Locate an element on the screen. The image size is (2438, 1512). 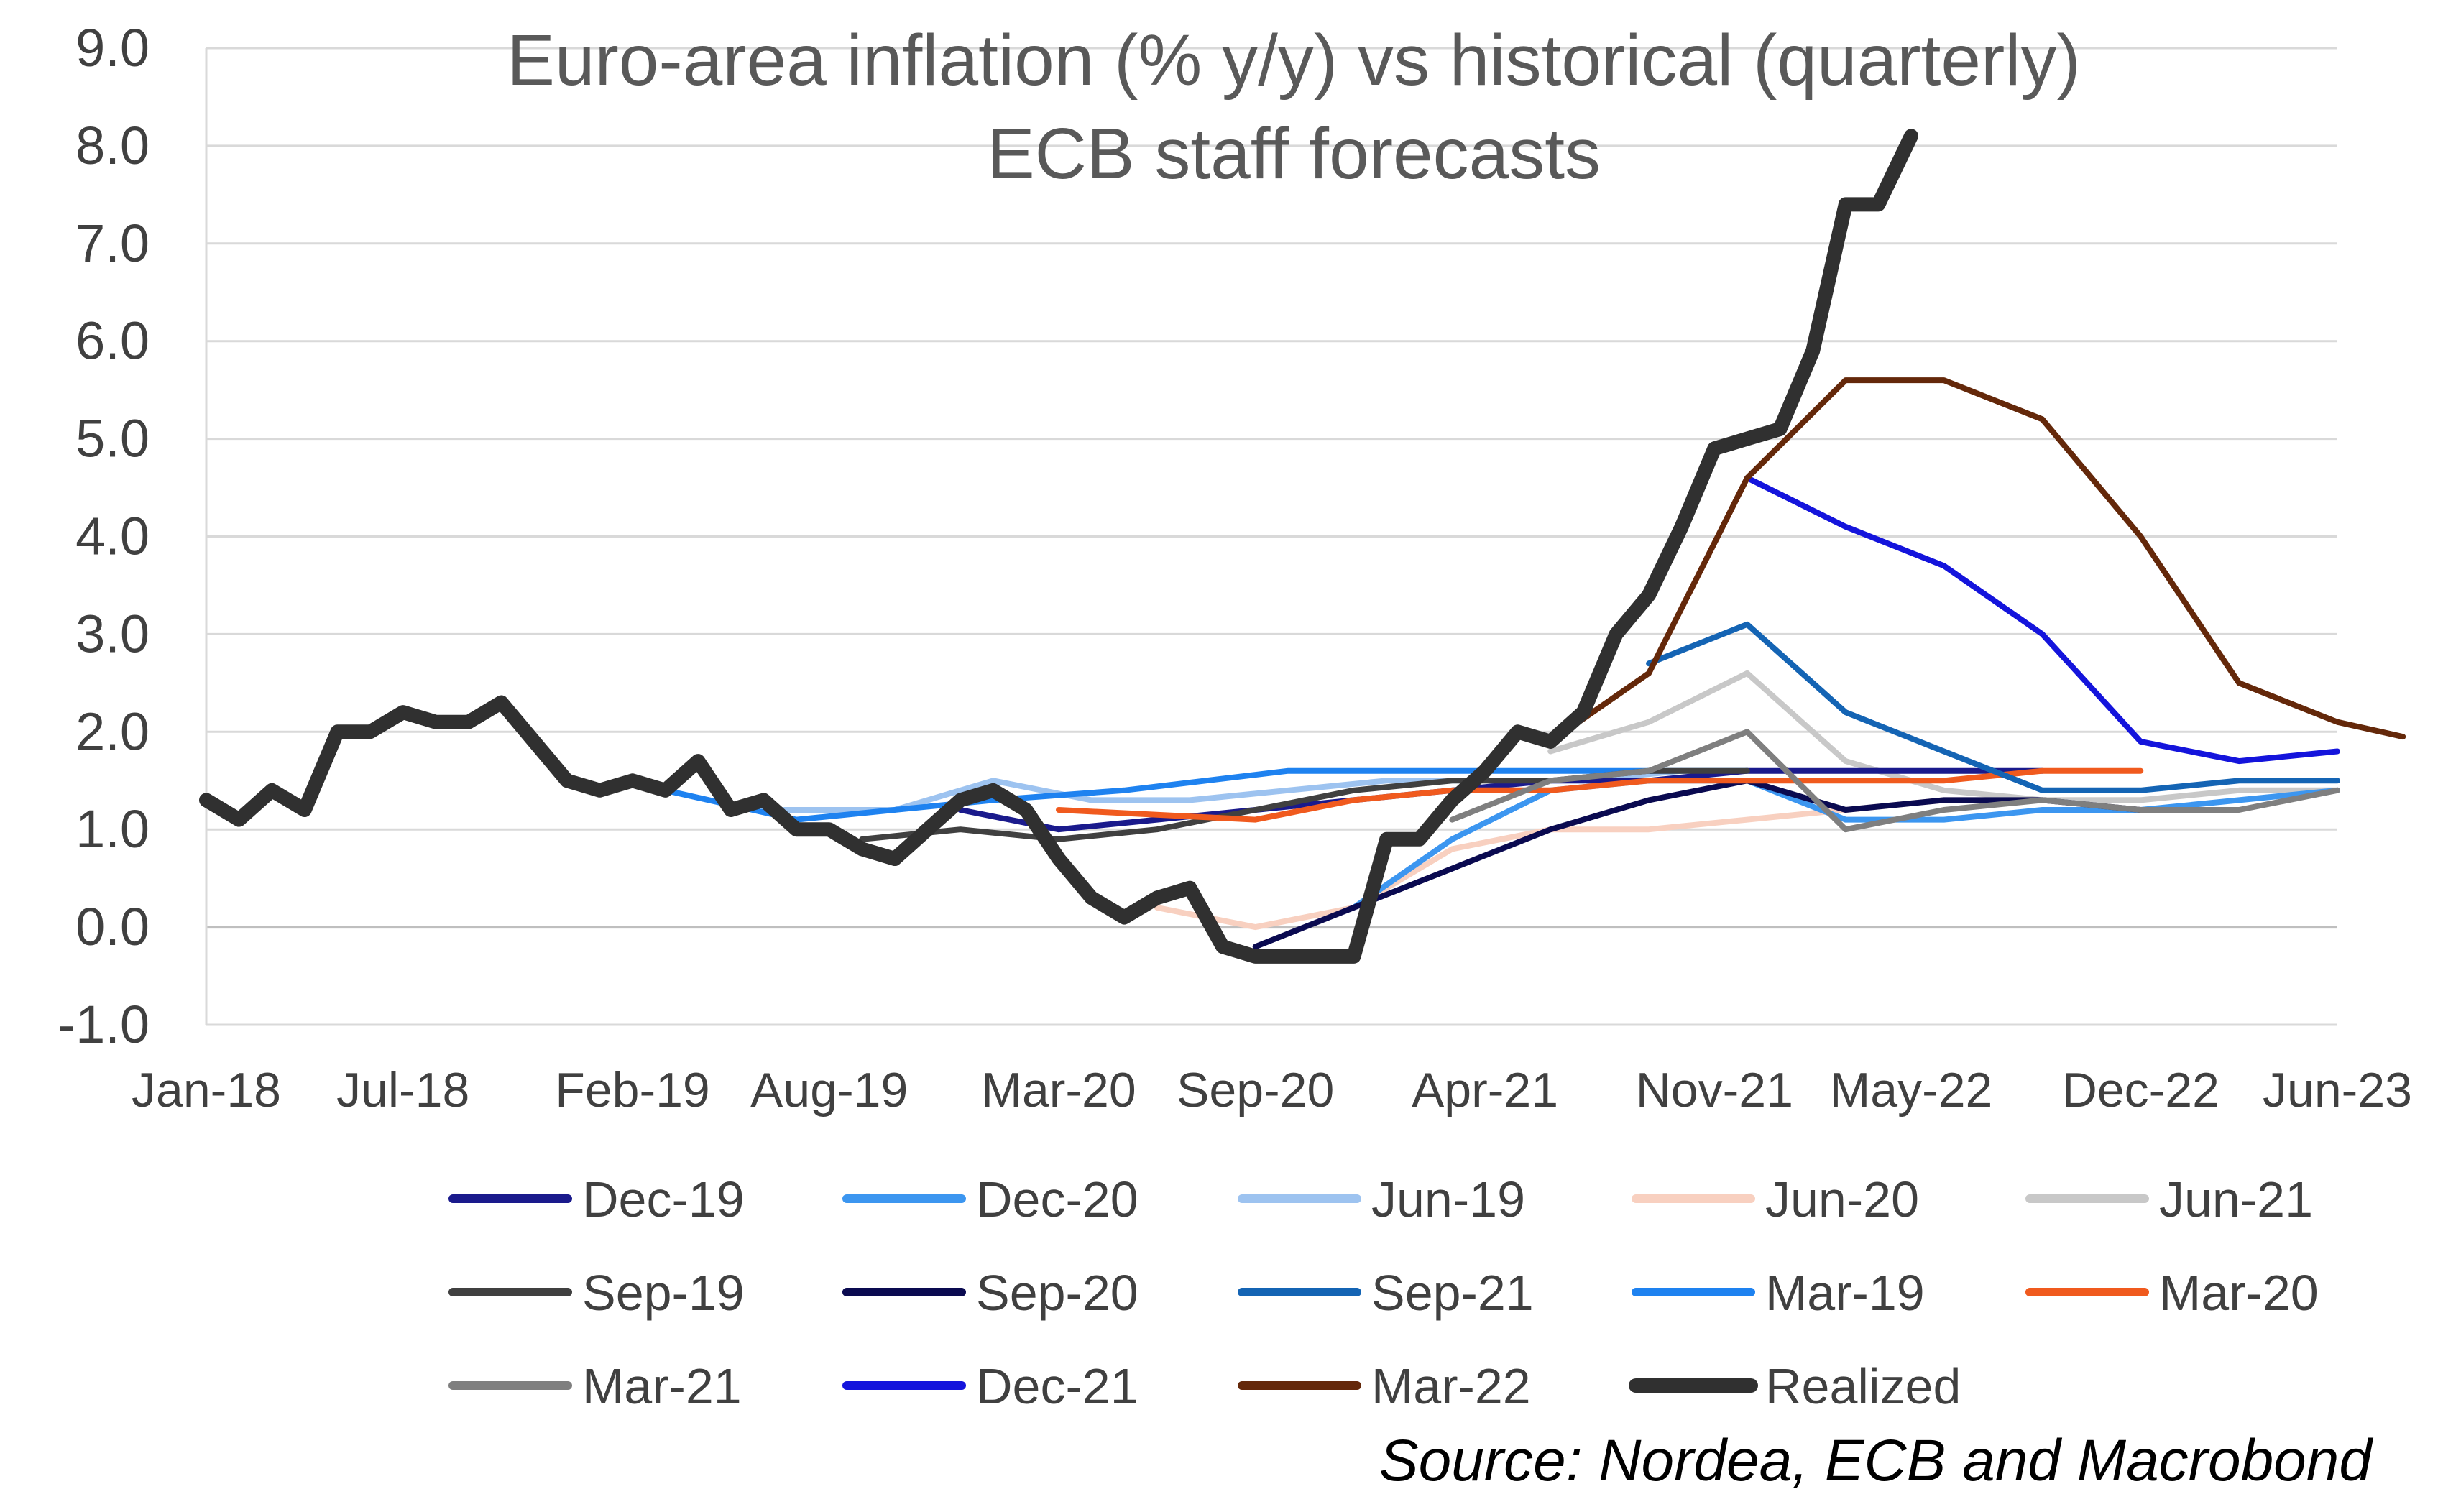
x-tick-label: Aug-19 is located at coordinates (829, 1090).